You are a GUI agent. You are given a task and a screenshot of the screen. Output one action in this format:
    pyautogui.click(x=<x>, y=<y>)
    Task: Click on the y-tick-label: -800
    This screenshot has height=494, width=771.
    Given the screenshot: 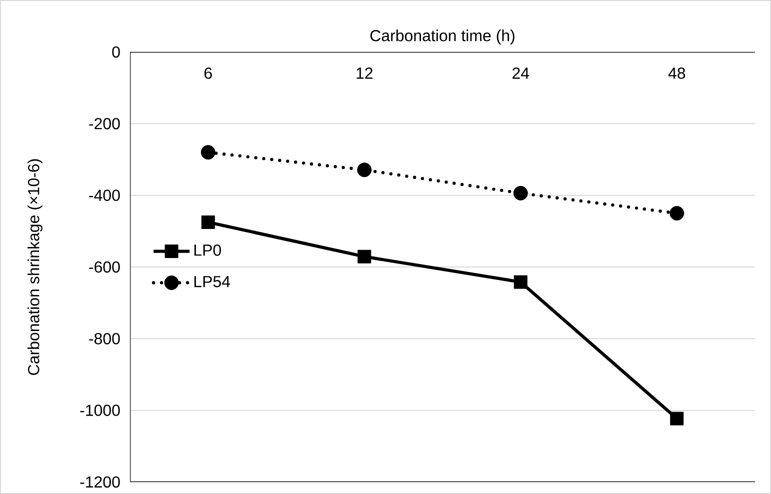 What is the action you would take?
    pyautogui.click(x=104, y=338)
    